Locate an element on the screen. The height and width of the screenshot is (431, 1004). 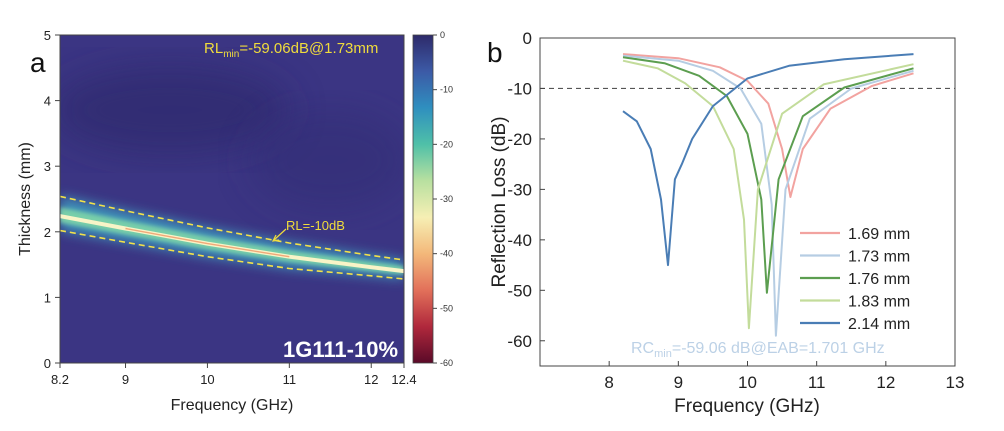
colorbar-tick-label: -20 is located at coordinates (446, 144).